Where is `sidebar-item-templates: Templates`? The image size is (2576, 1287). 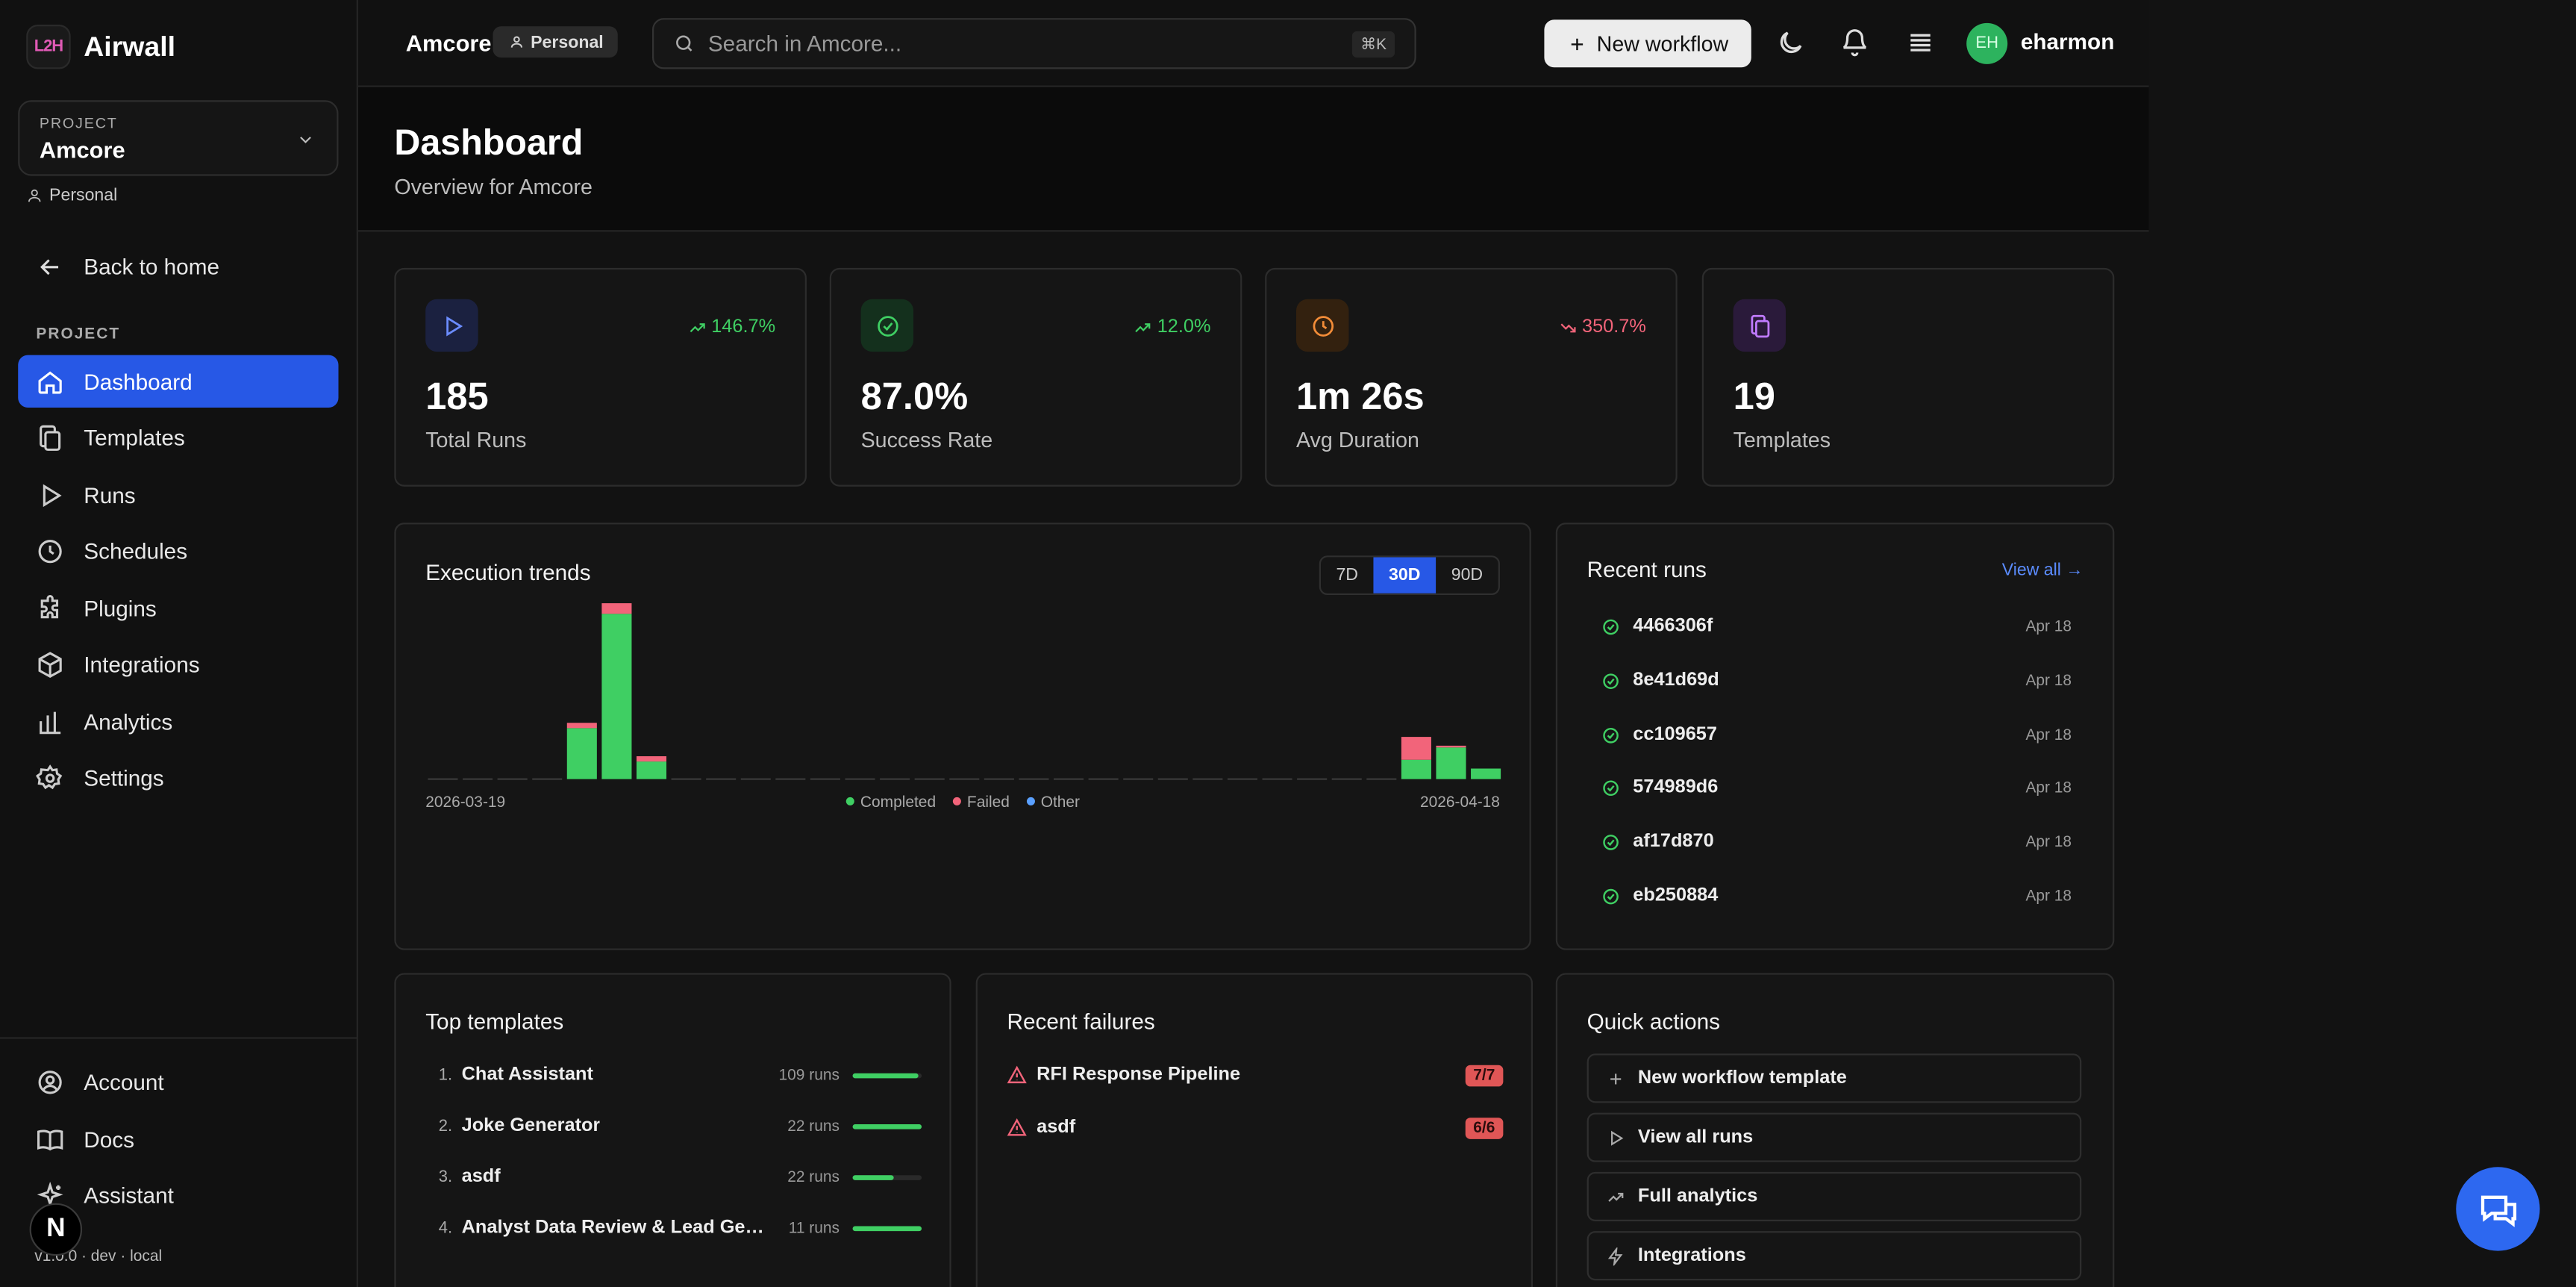
sidebar-item-templates: Templates is located at coordinates (178, 437).